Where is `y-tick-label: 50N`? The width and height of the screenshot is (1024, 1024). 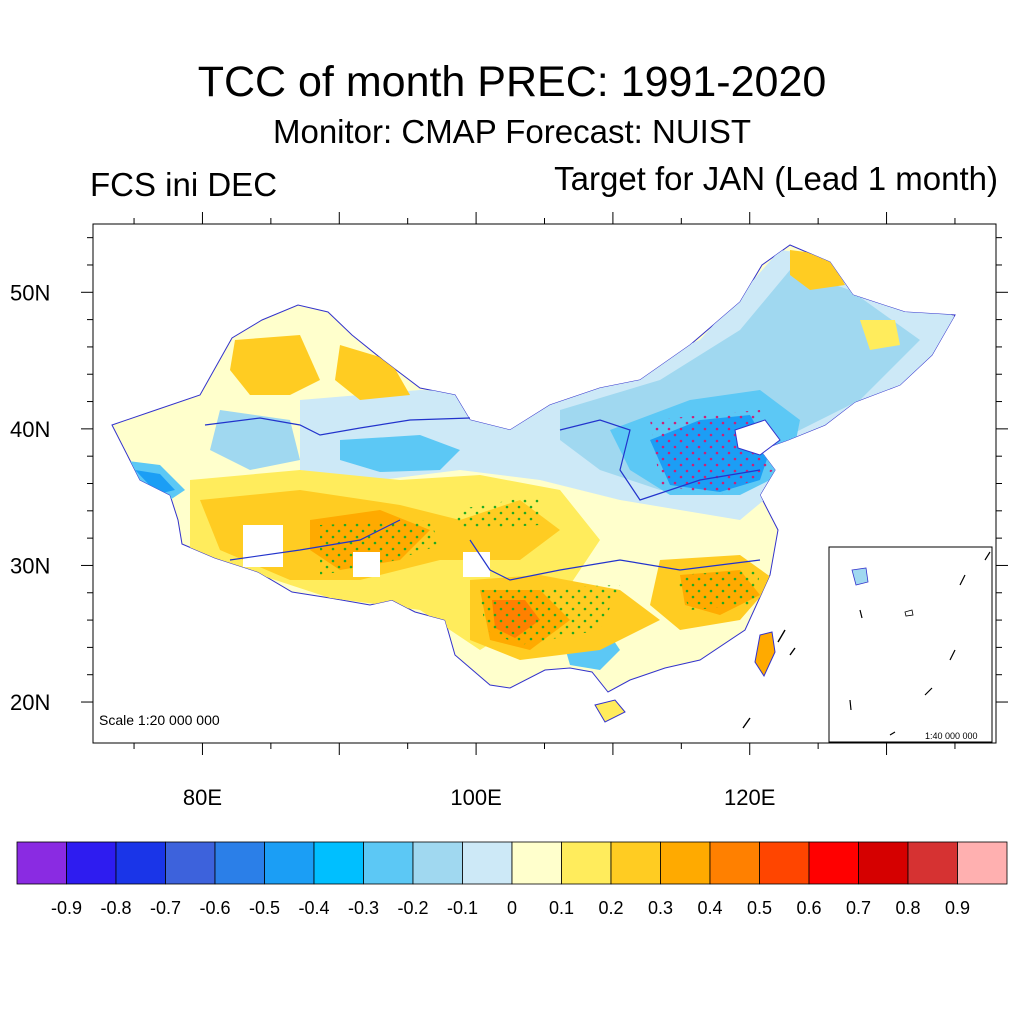
y-tick-label: 50N is located at coordinates (30, 292).